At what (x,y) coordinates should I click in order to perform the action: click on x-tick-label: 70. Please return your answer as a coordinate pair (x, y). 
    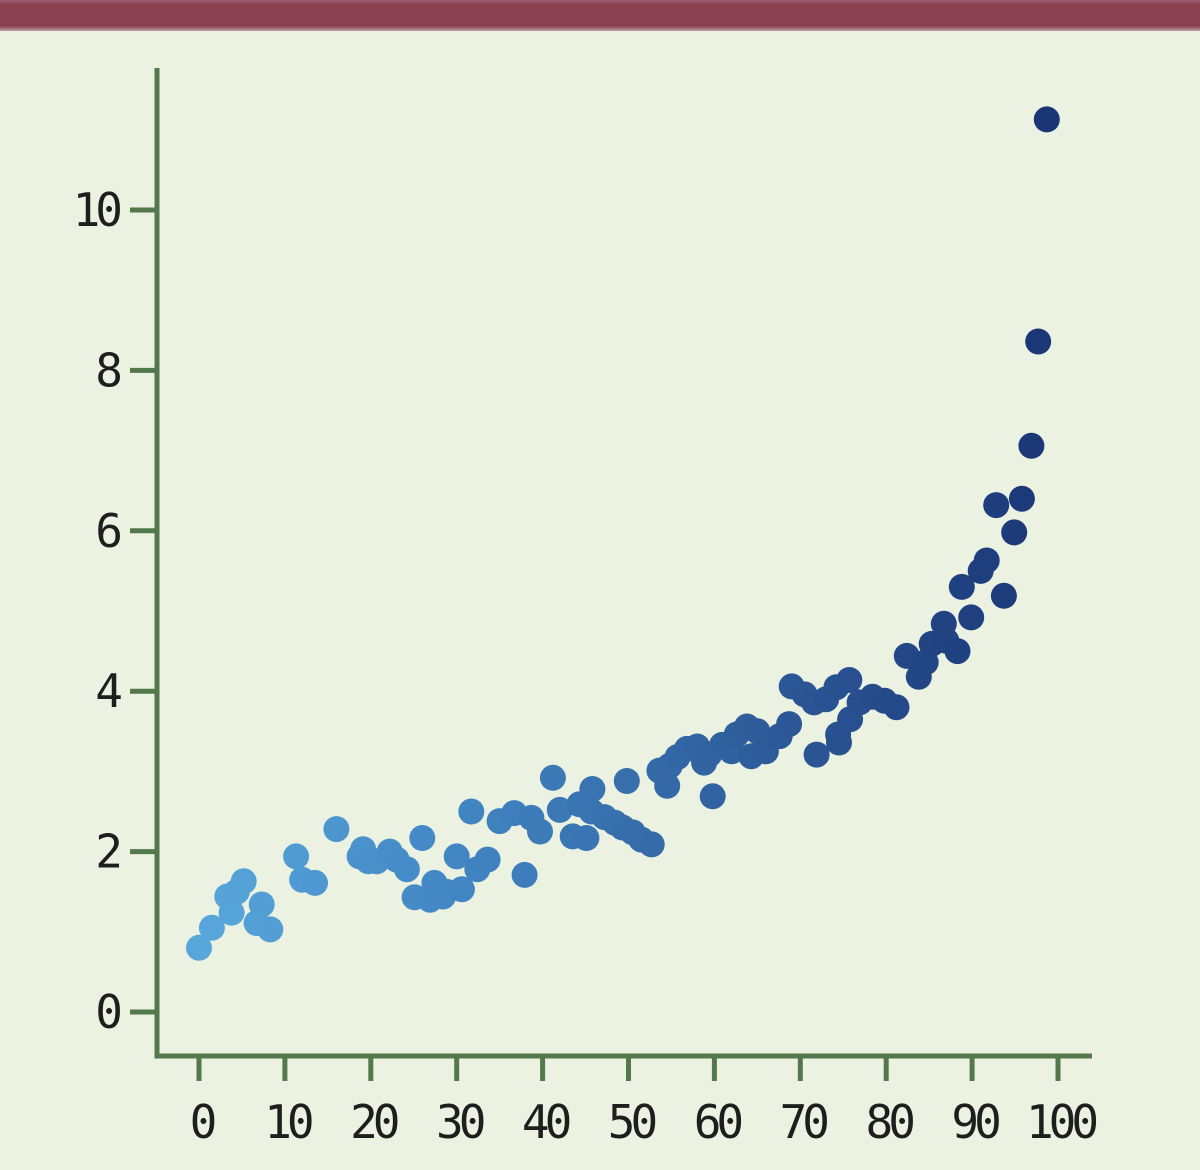
    Looking at the image, I should click on (804, 1122).